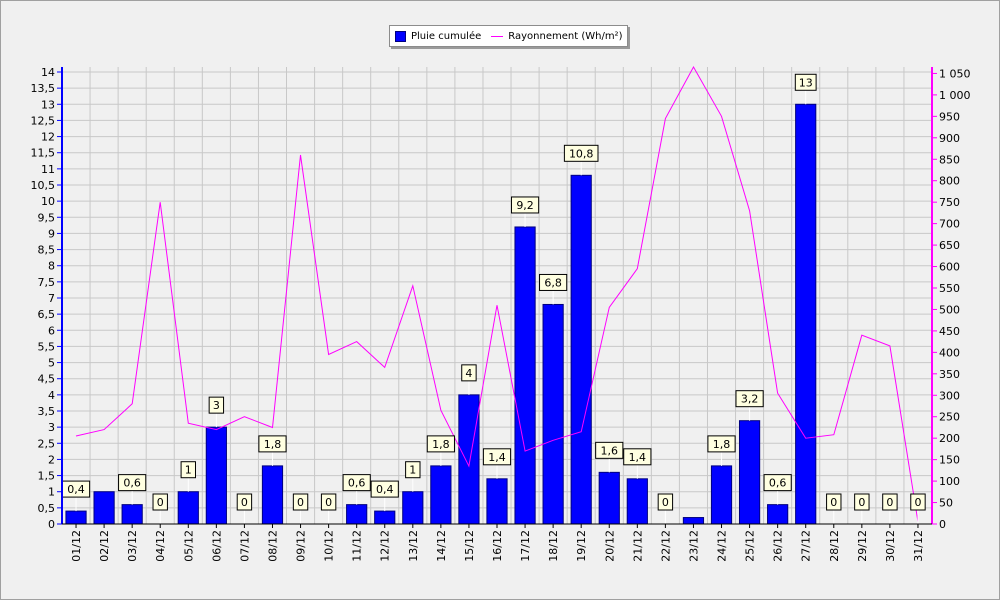  What do you see at coordinates (665, 546) in the screenshot?
I see `x-axis-tick-label: 22/12` at bounding box center [665, 546].